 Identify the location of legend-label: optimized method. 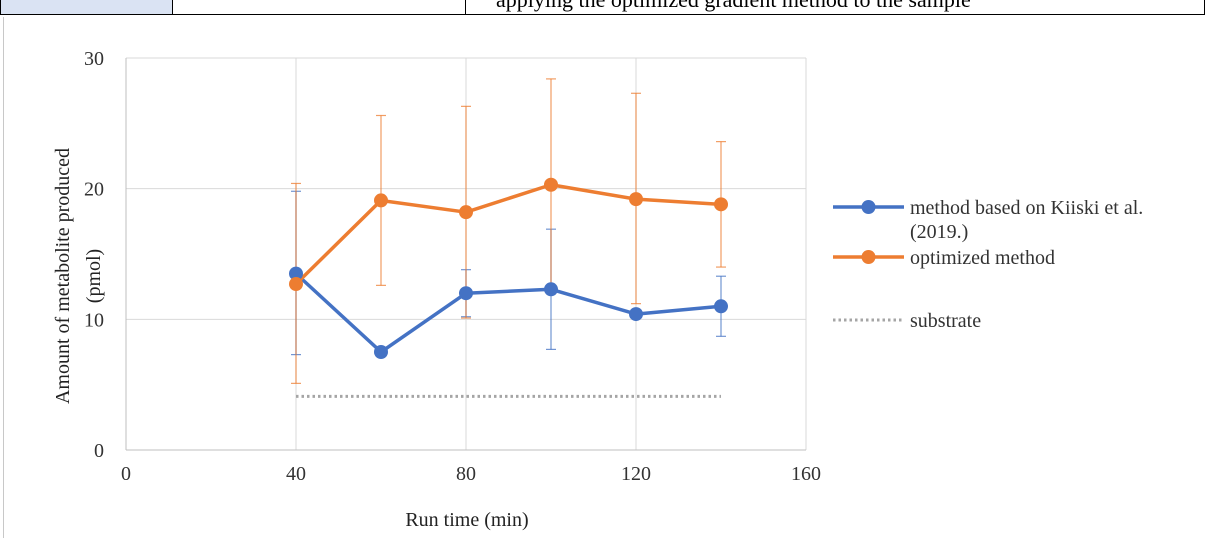
(982, 258).